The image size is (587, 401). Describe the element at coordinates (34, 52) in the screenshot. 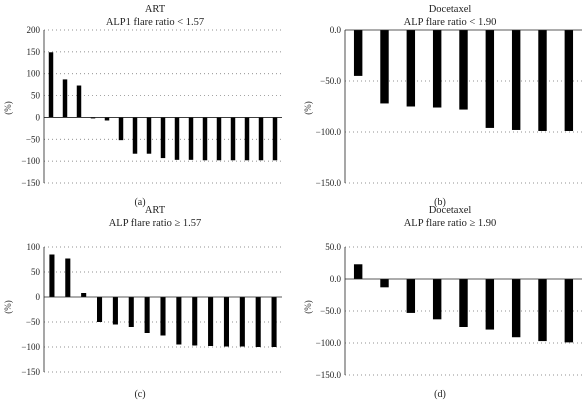

I see `y-tick-label: 150` at that location.